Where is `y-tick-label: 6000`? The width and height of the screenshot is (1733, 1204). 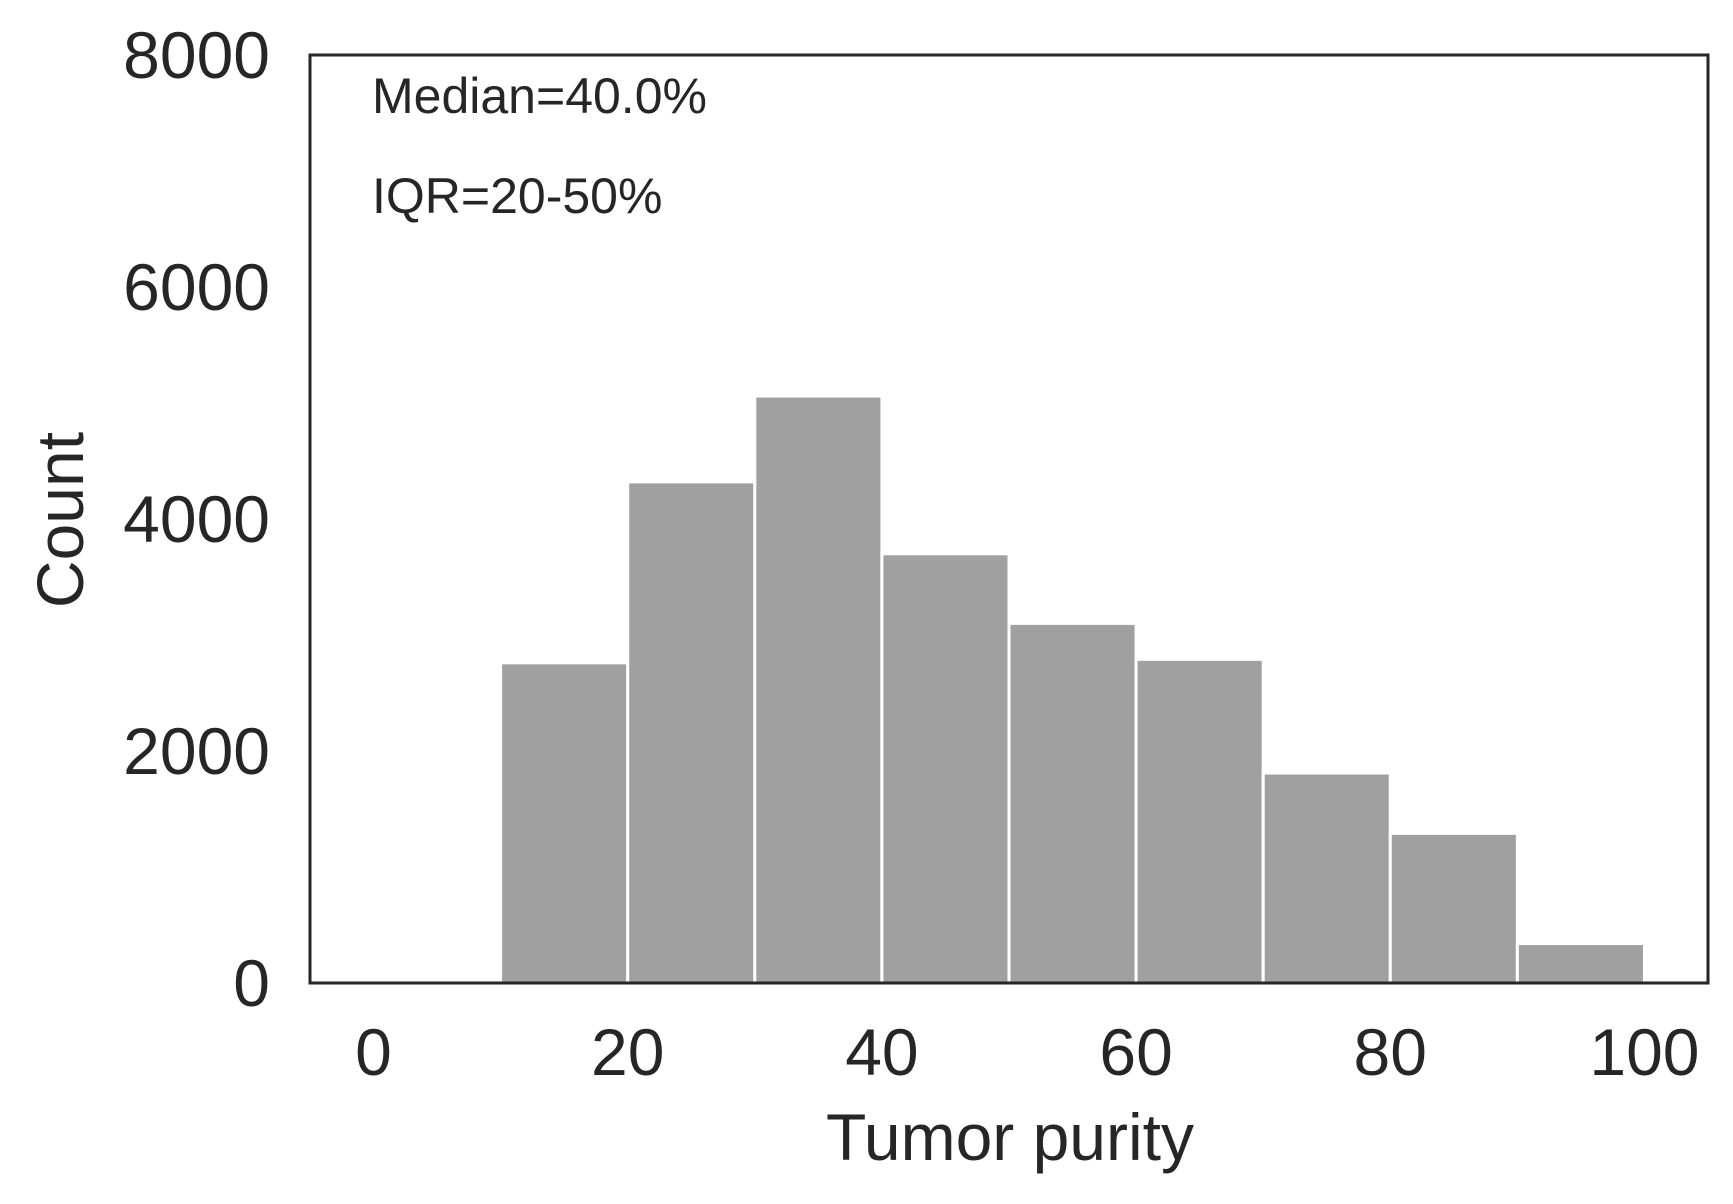
y-tick-label: 6000 is located at coordinates (196, 287).